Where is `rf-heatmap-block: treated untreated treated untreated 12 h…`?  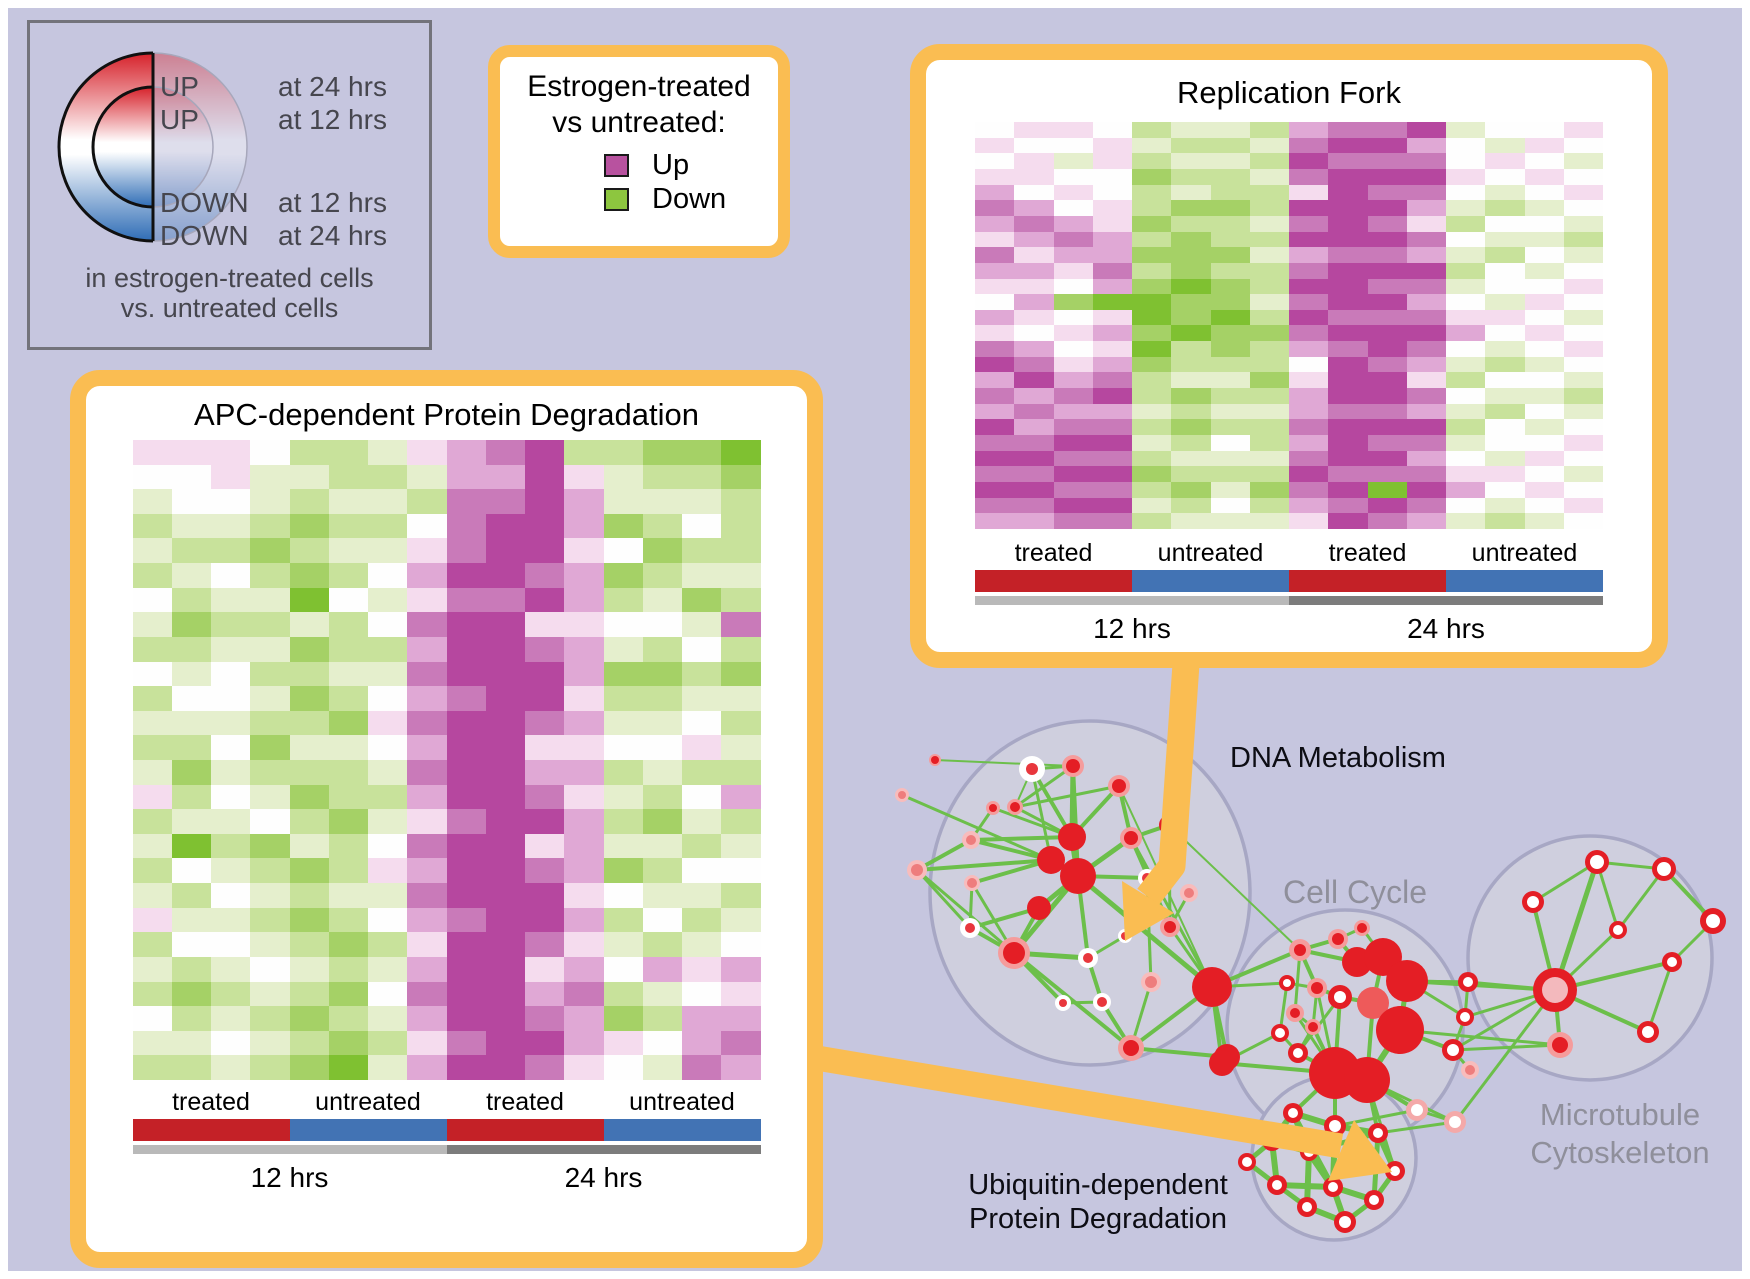
rf-heatmap-block: treated untreated treated untreated 12 h… is located at coordinates (1289, 383).